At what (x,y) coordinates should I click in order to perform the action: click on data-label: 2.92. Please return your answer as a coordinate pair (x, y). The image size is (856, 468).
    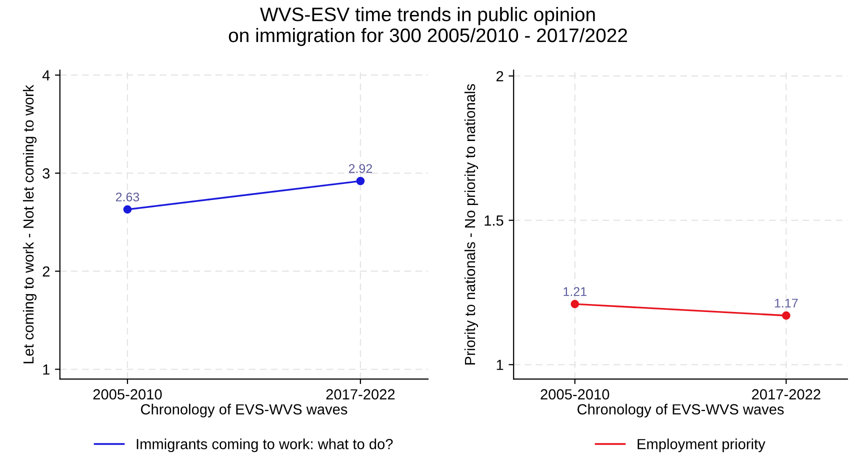
    Looking at the image, I should click on (360, 168).